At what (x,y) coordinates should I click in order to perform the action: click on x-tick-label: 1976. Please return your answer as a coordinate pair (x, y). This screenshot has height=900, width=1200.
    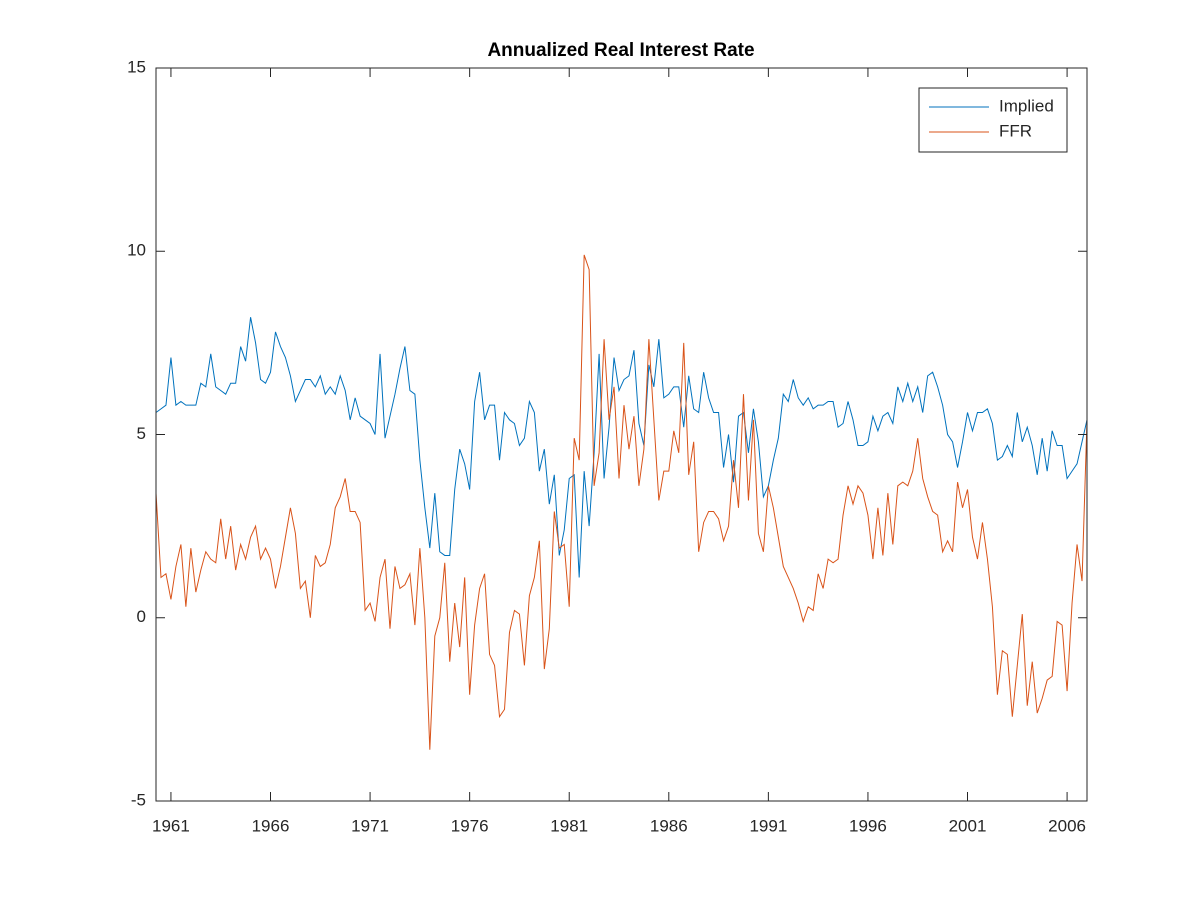
    Looking at the image, I should click on (470, 825).